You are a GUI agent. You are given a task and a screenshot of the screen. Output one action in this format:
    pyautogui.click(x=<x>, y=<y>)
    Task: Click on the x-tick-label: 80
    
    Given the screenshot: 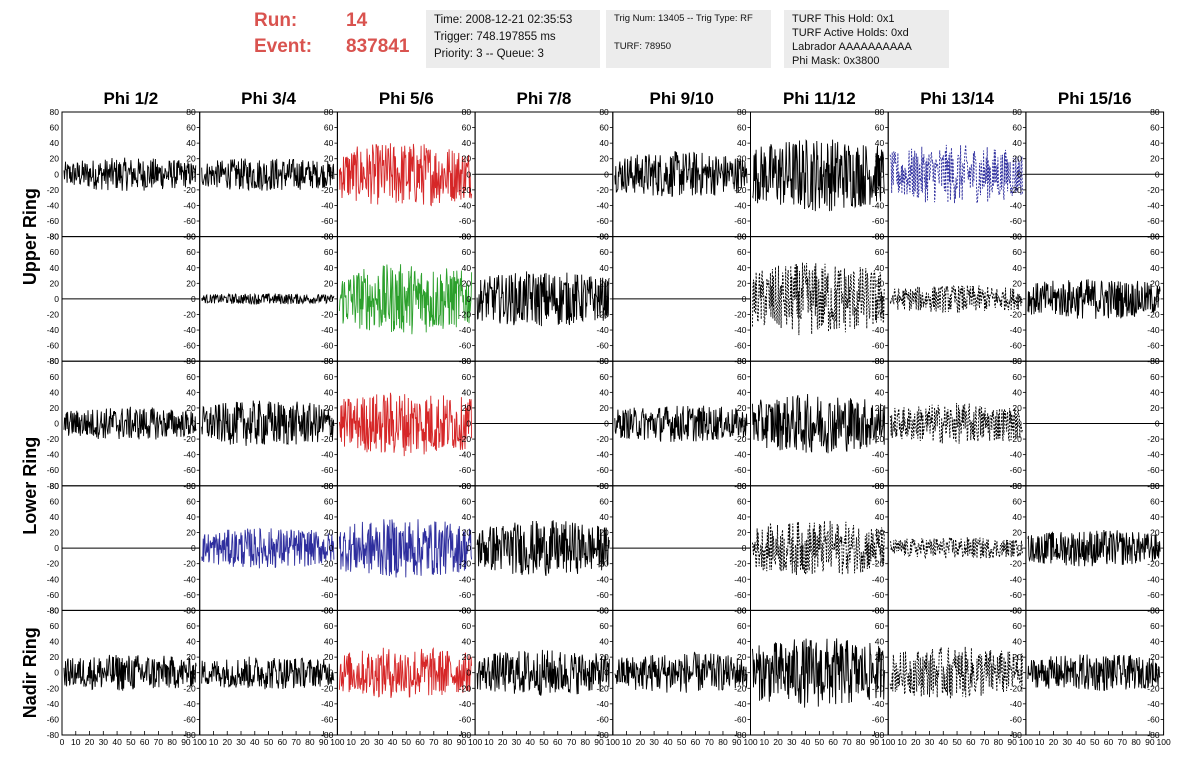 What is the action you would take?
    pyautogui.click(x=999, y=742)
    